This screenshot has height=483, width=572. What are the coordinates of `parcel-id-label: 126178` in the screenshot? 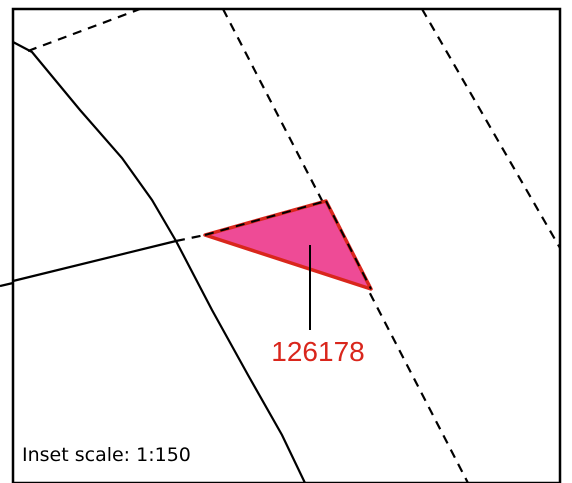 It's located at (317, 351).